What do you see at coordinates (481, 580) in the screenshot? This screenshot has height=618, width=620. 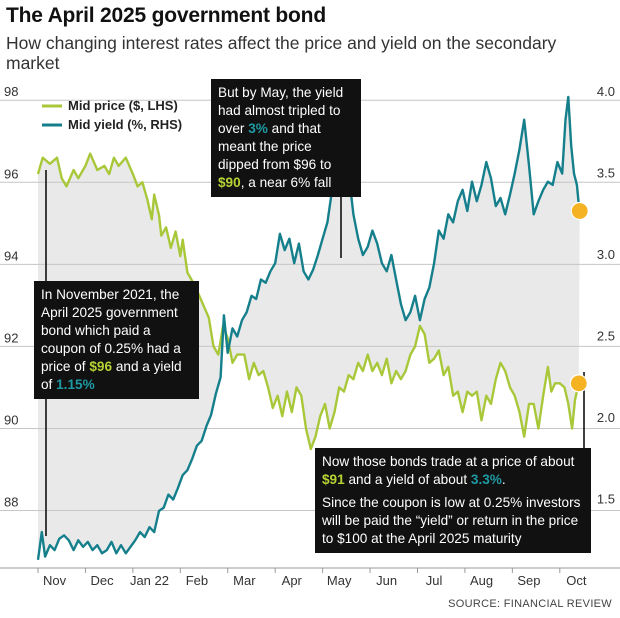 I see `x-label-9: Aug` at bounding box center [481, 580].